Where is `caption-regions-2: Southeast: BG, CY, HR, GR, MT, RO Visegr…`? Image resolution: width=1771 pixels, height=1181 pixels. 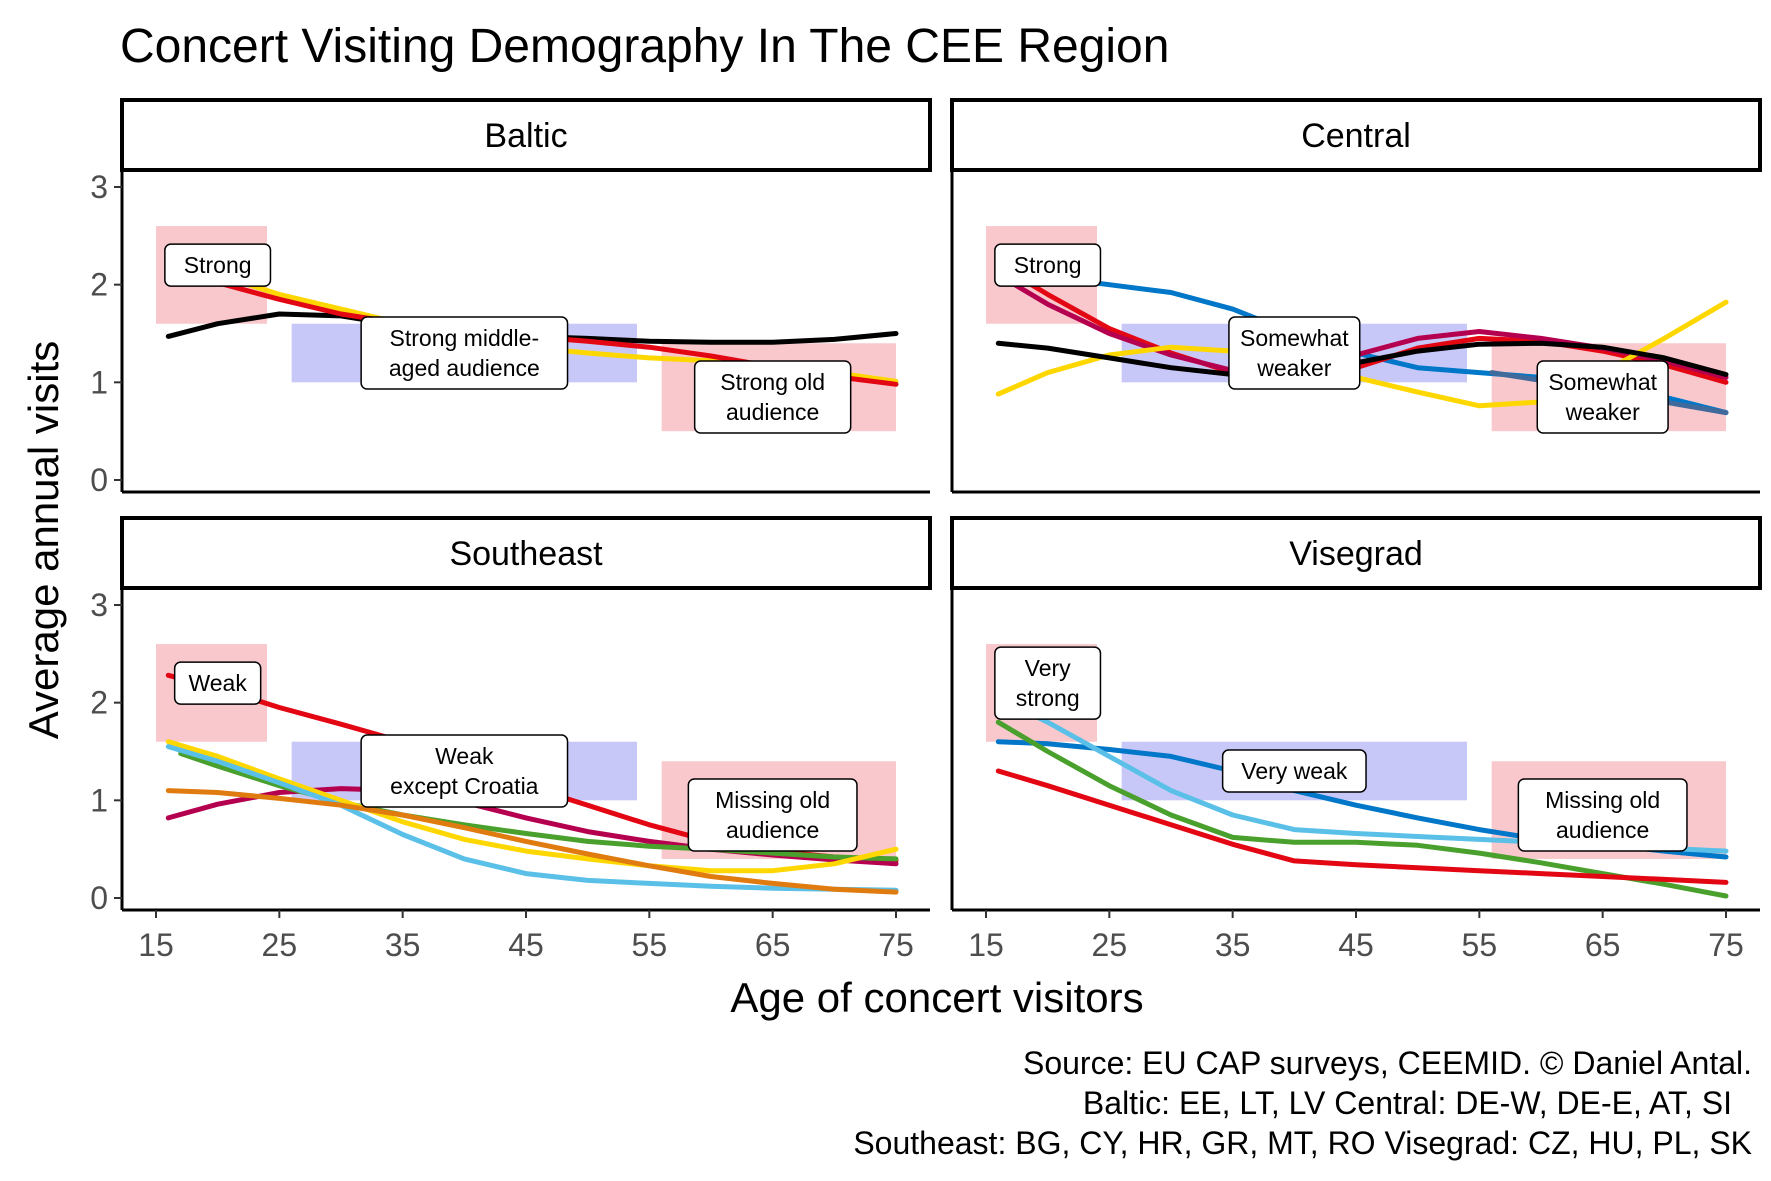 caption-regions-2: Southeast: BG, CY, HR, GR, MT, RO Visegr… is located at coordinates (1302, 1143).